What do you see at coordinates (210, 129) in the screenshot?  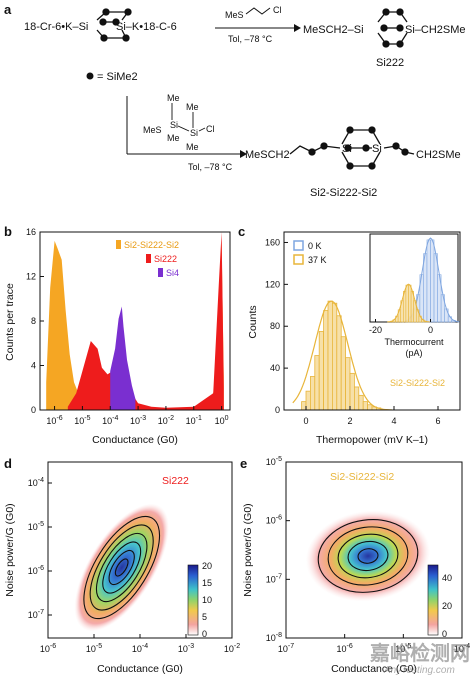 I see `reagent-2-cl: Cl` at bounding box center [210, 129].